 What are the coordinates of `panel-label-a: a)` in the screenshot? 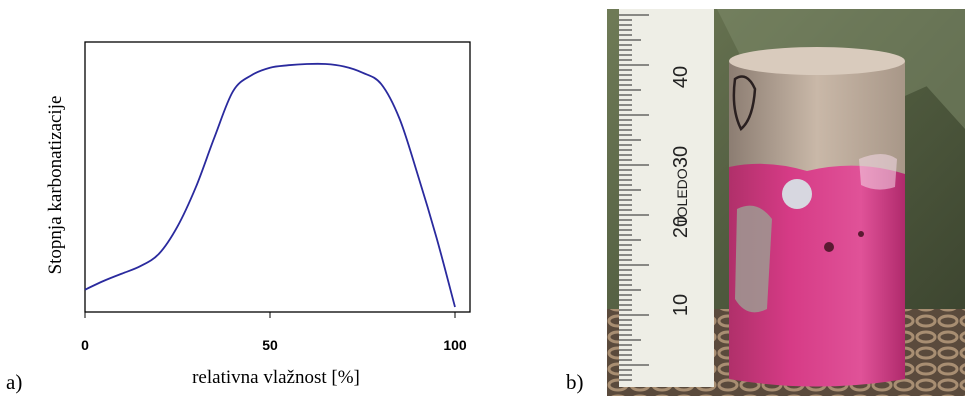 It's located at (14, 382).